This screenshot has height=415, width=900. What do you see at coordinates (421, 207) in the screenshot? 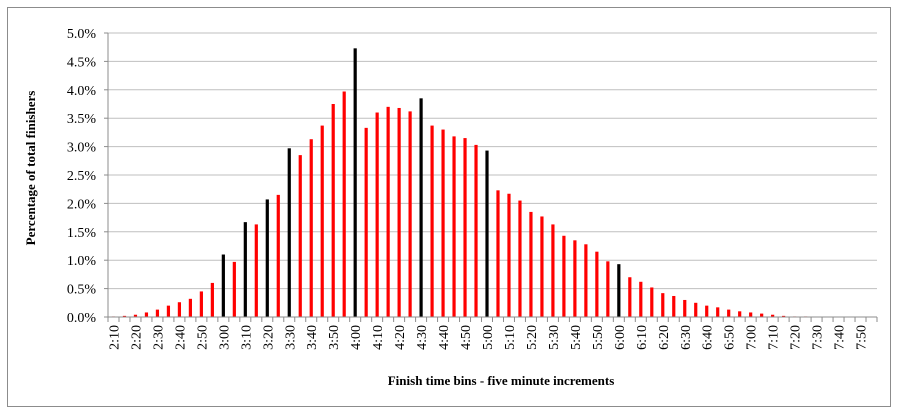
I see `bar-4:30` at bounding box center [421, 207].